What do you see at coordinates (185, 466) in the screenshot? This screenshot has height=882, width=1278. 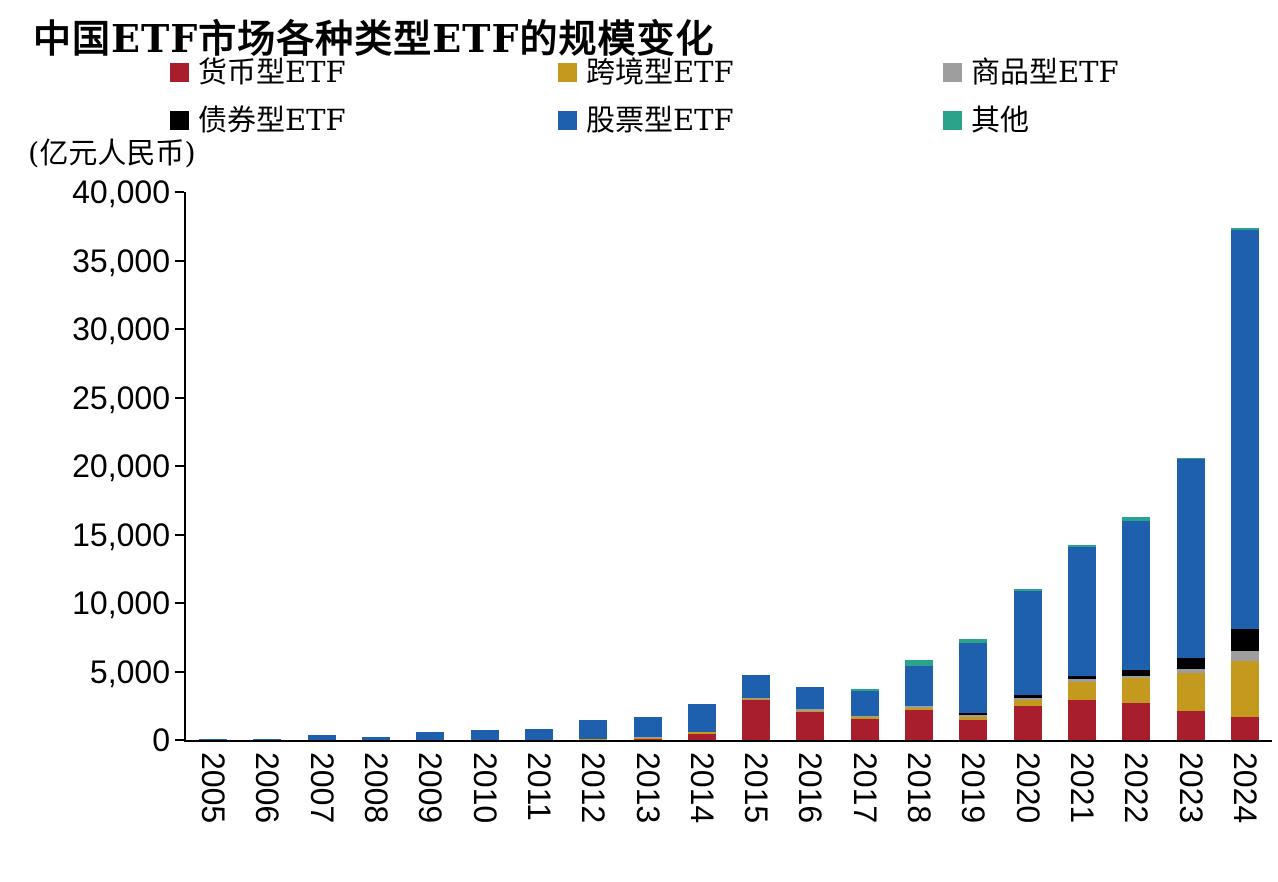 I see `y-axis-line` at bounding box center [185, 466].